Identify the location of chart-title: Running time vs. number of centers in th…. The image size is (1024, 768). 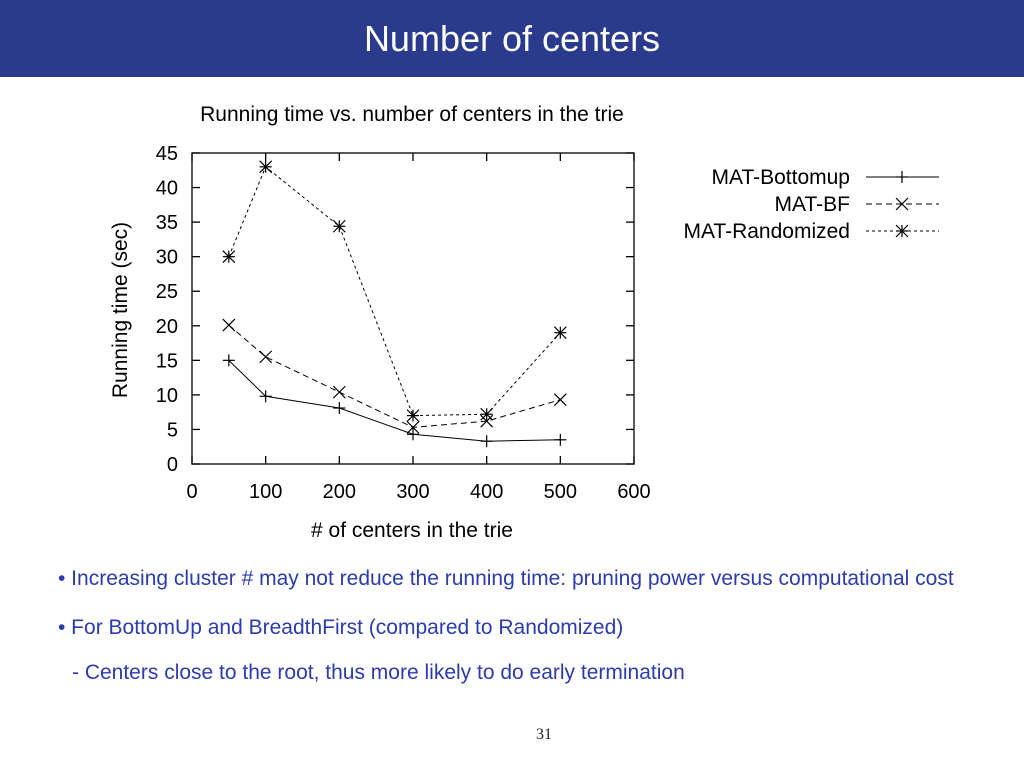
(412, 114).